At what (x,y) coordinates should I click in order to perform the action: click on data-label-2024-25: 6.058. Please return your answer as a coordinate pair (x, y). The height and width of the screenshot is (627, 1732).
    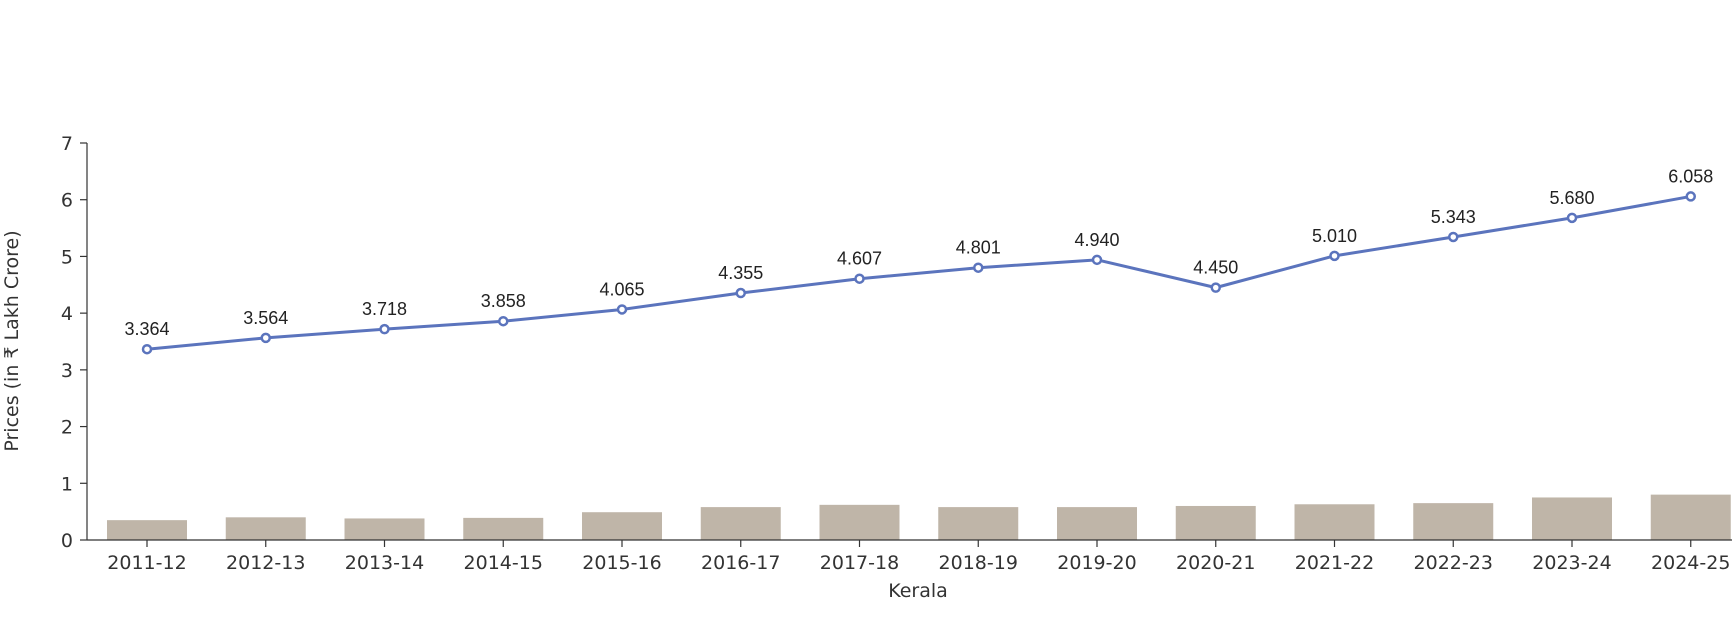
    Looking at the image, I should click on (1690, 176).